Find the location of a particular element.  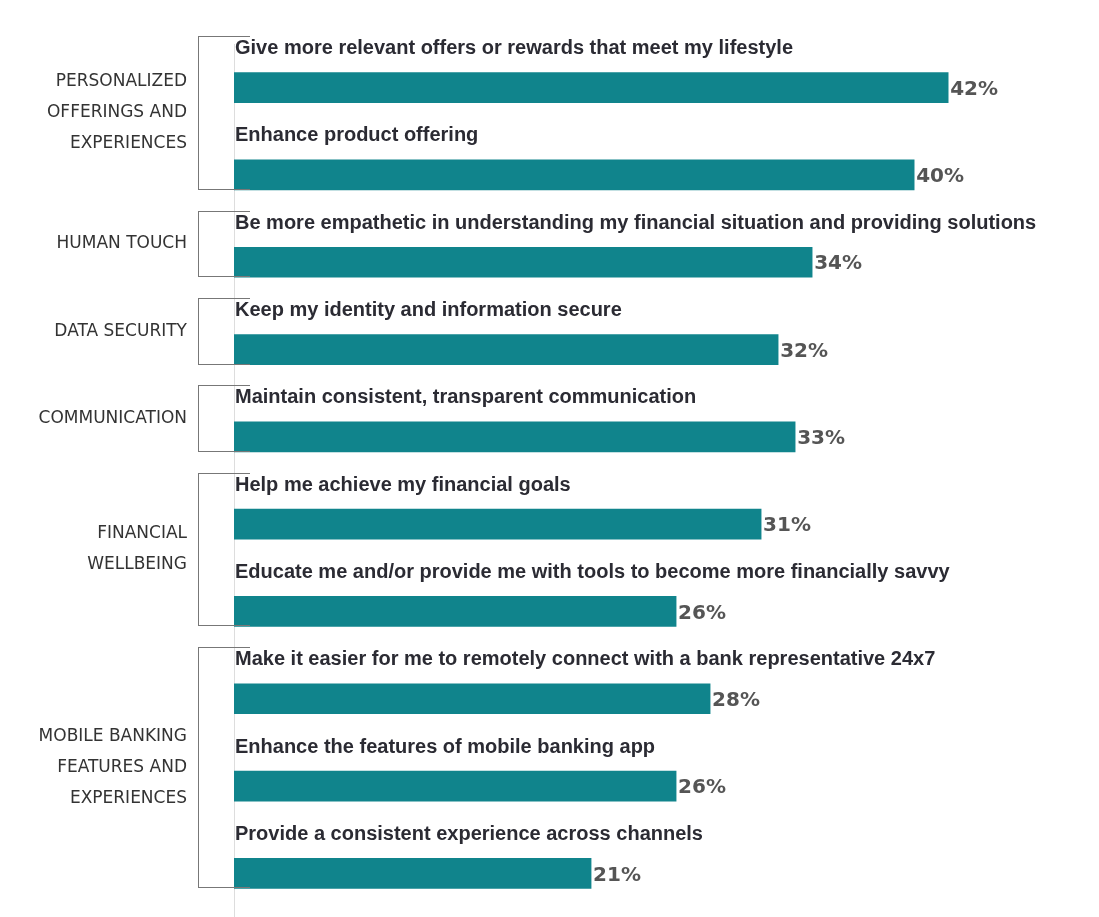

text: MOBILE BANKING FEATURES AND EXPERIENCES is located at coordinates (112, 766).